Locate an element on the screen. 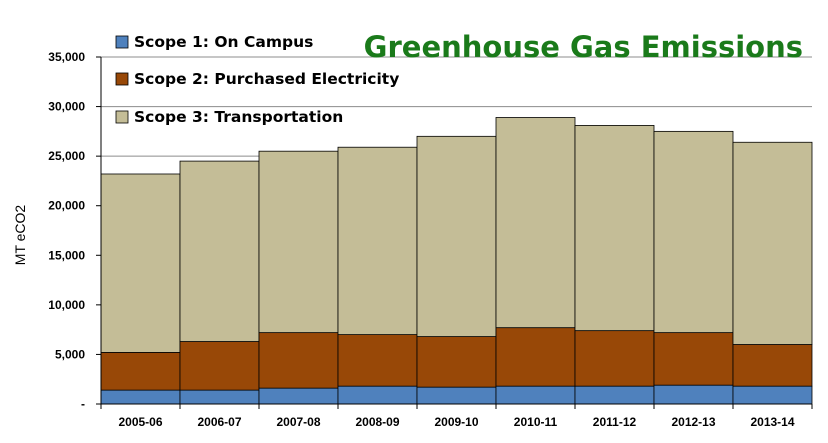  legend-label: Scope 2: Purchased Electricity is located at coordinates (266, 79).